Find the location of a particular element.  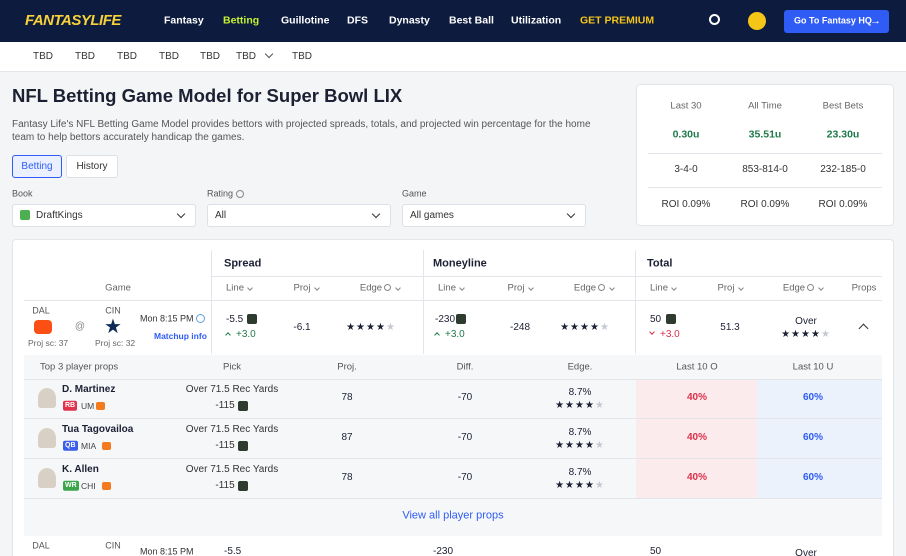

stats-value: 3-4-0 is located at coordinates (686, 169).